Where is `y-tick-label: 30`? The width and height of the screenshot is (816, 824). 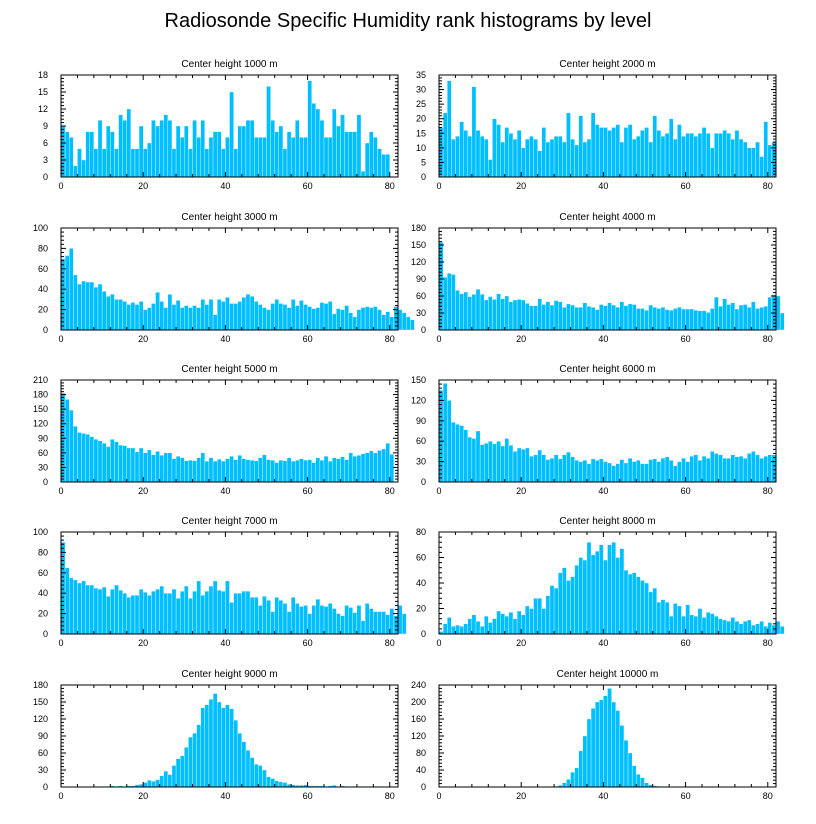 y-tick-label: 30 is located at coordinates (43, 467).